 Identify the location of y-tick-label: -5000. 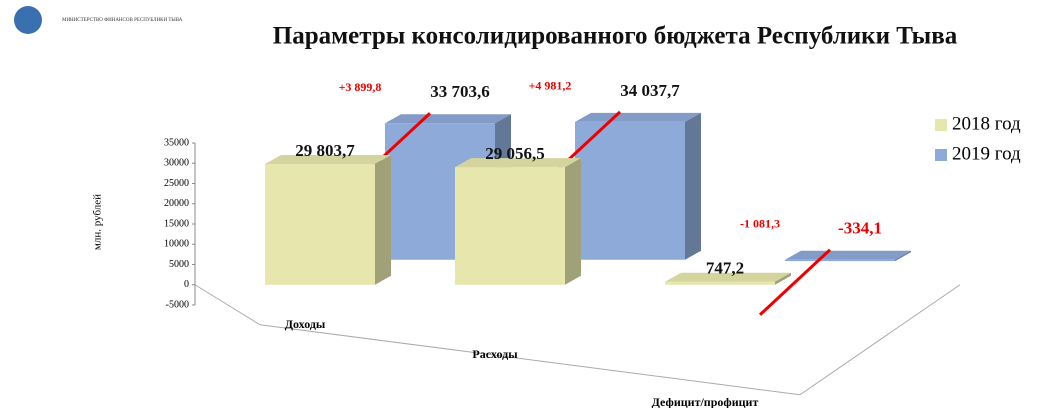
(177, 304).